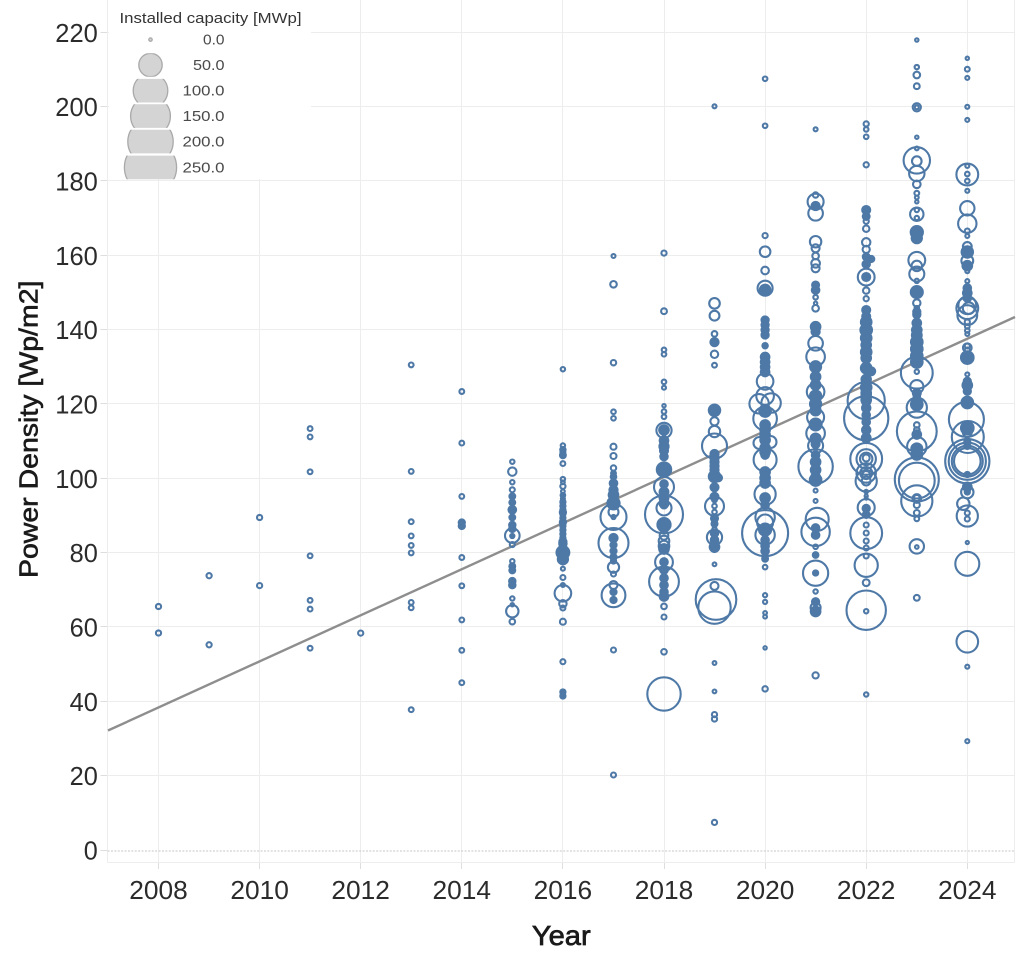  Describe the element at coordinates (76, 33) in the screenshot. I see `svg-text: 220` at that location.